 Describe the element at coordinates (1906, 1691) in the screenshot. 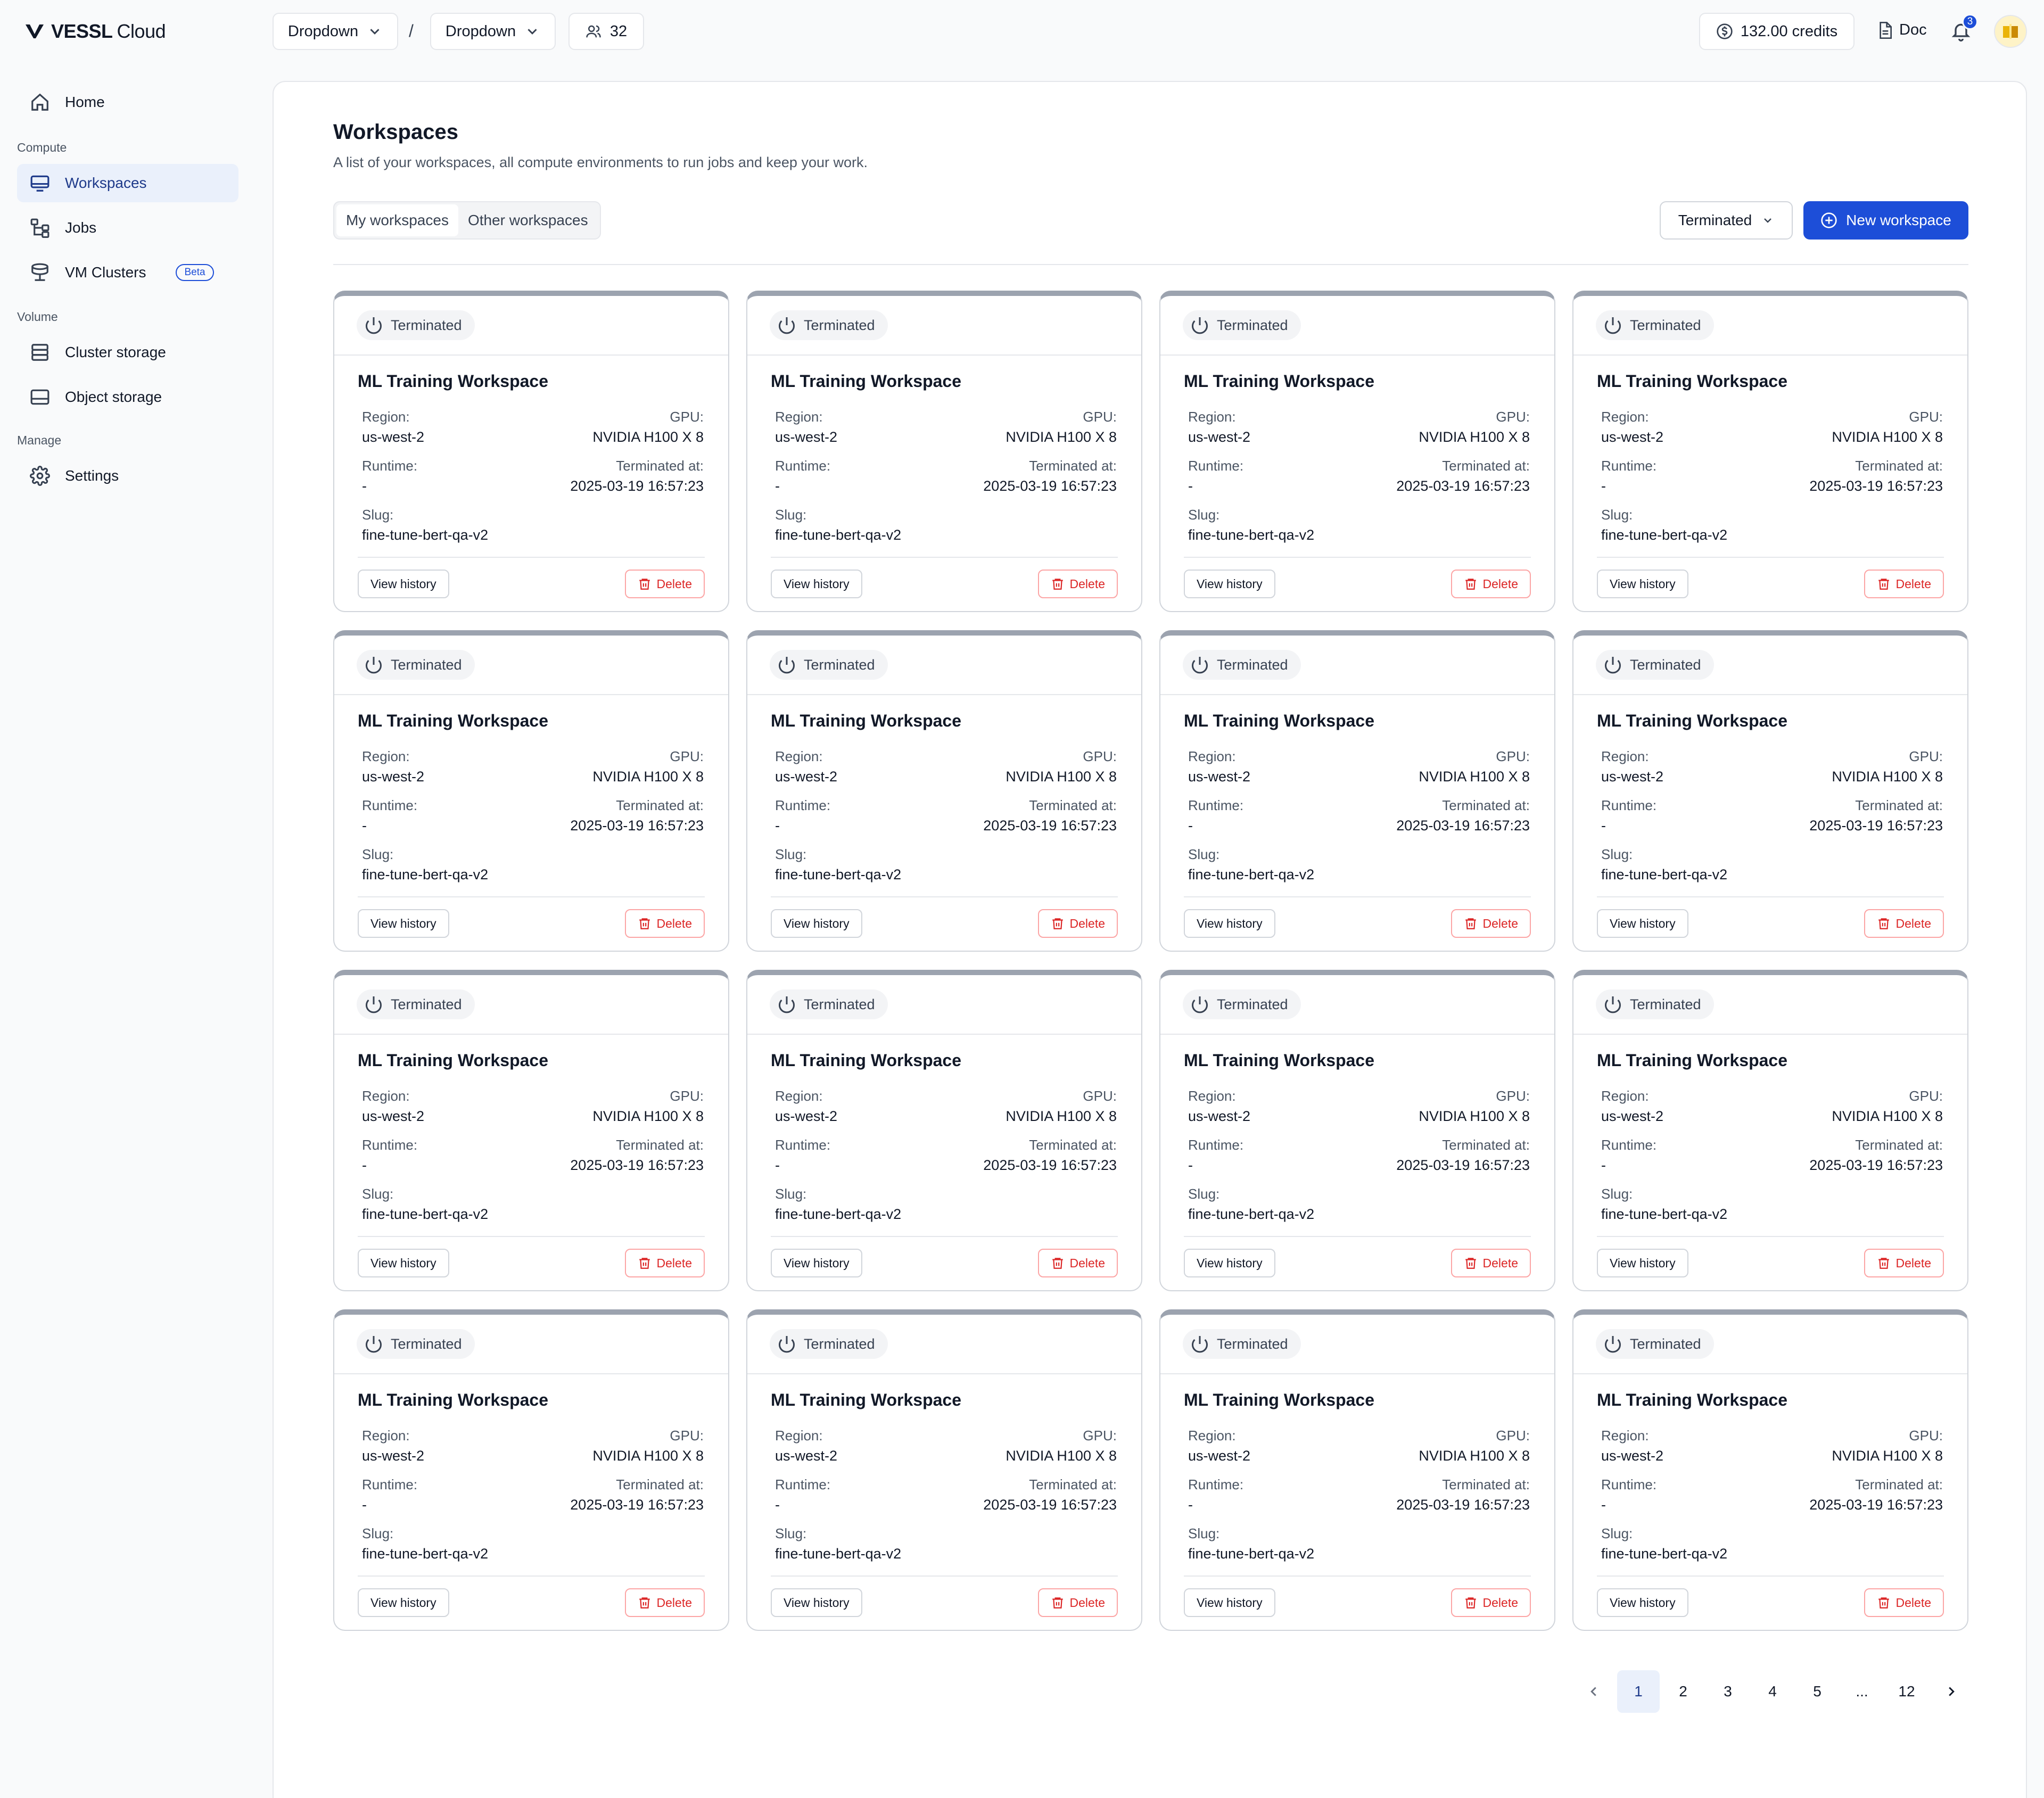

I see `page-button: 12` at that location.